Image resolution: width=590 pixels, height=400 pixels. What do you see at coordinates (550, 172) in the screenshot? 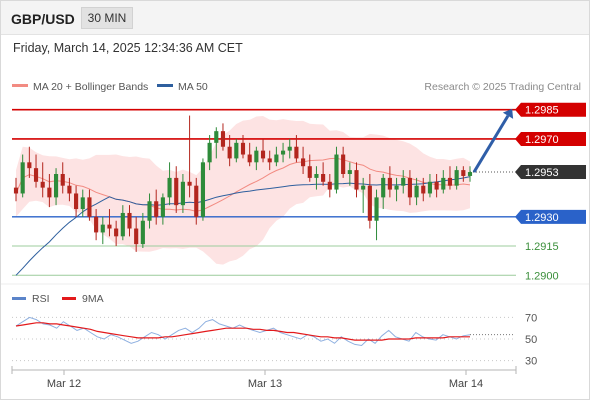
I see `level-tag-1.2953` at bounding box center [550, 172].